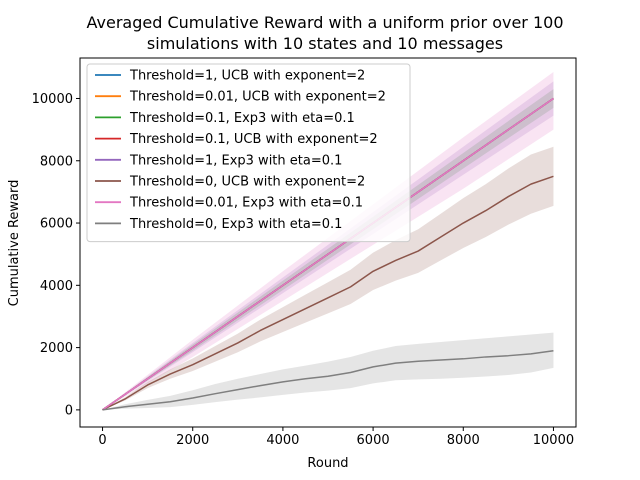  Describe the element at coordinates (192, 440) in the screenshot. I see `x-tick-label: 2000` at that location.